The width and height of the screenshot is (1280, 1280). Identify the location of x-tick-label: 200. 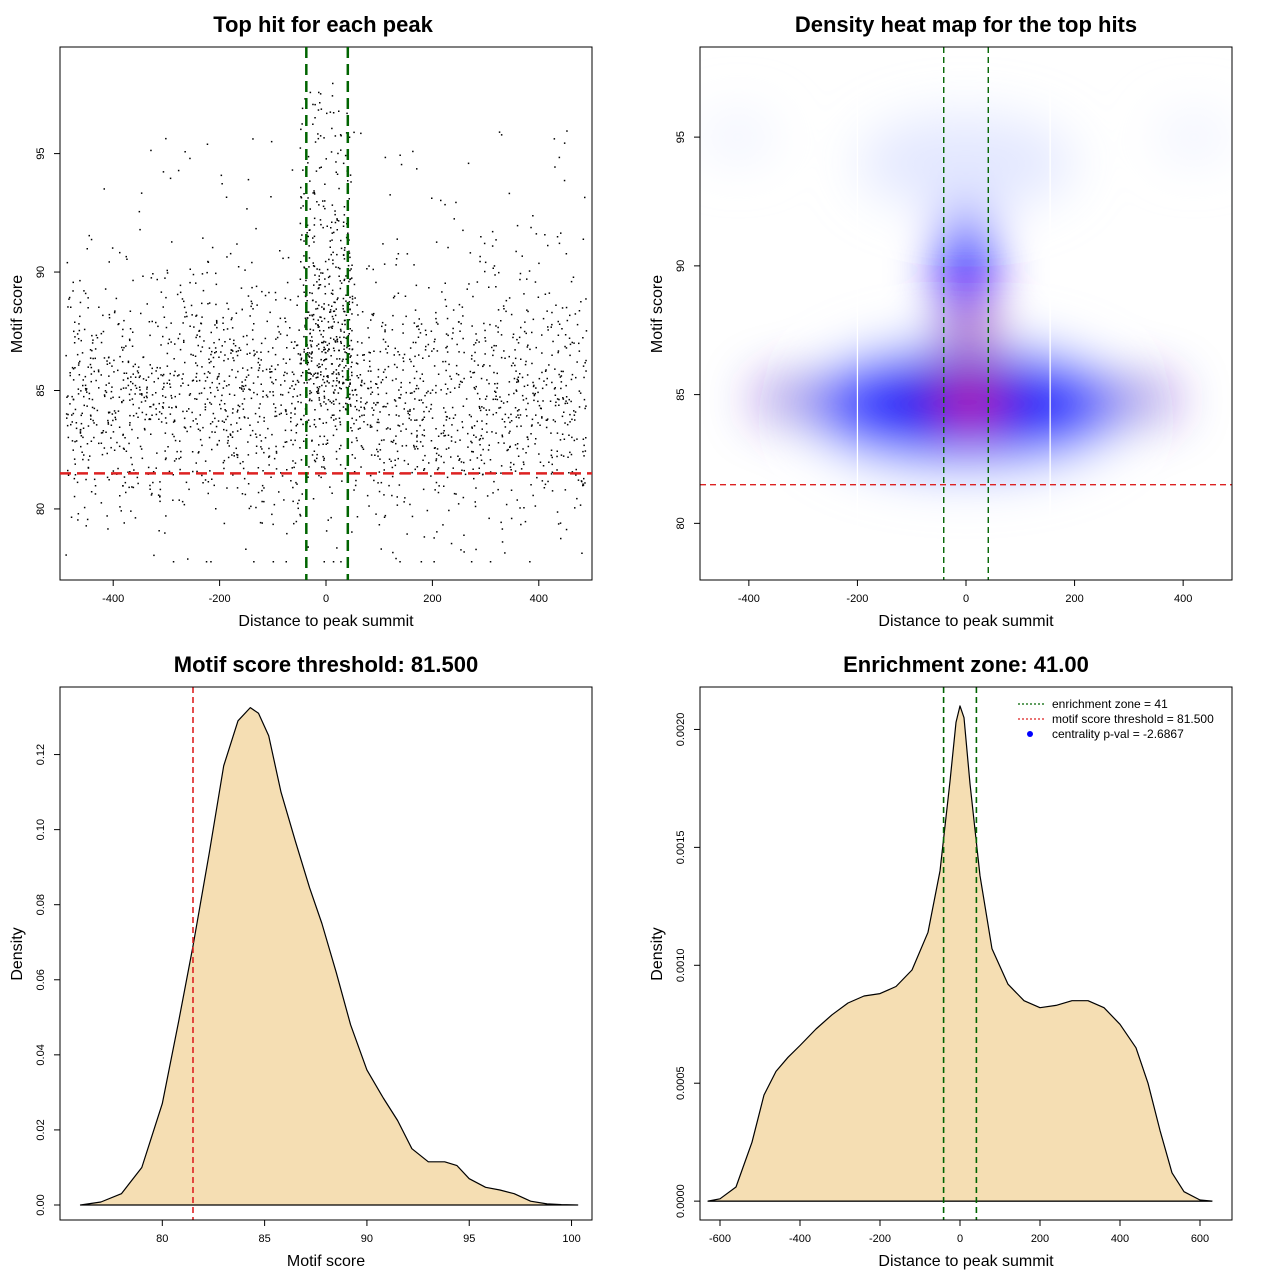
(432, 599).